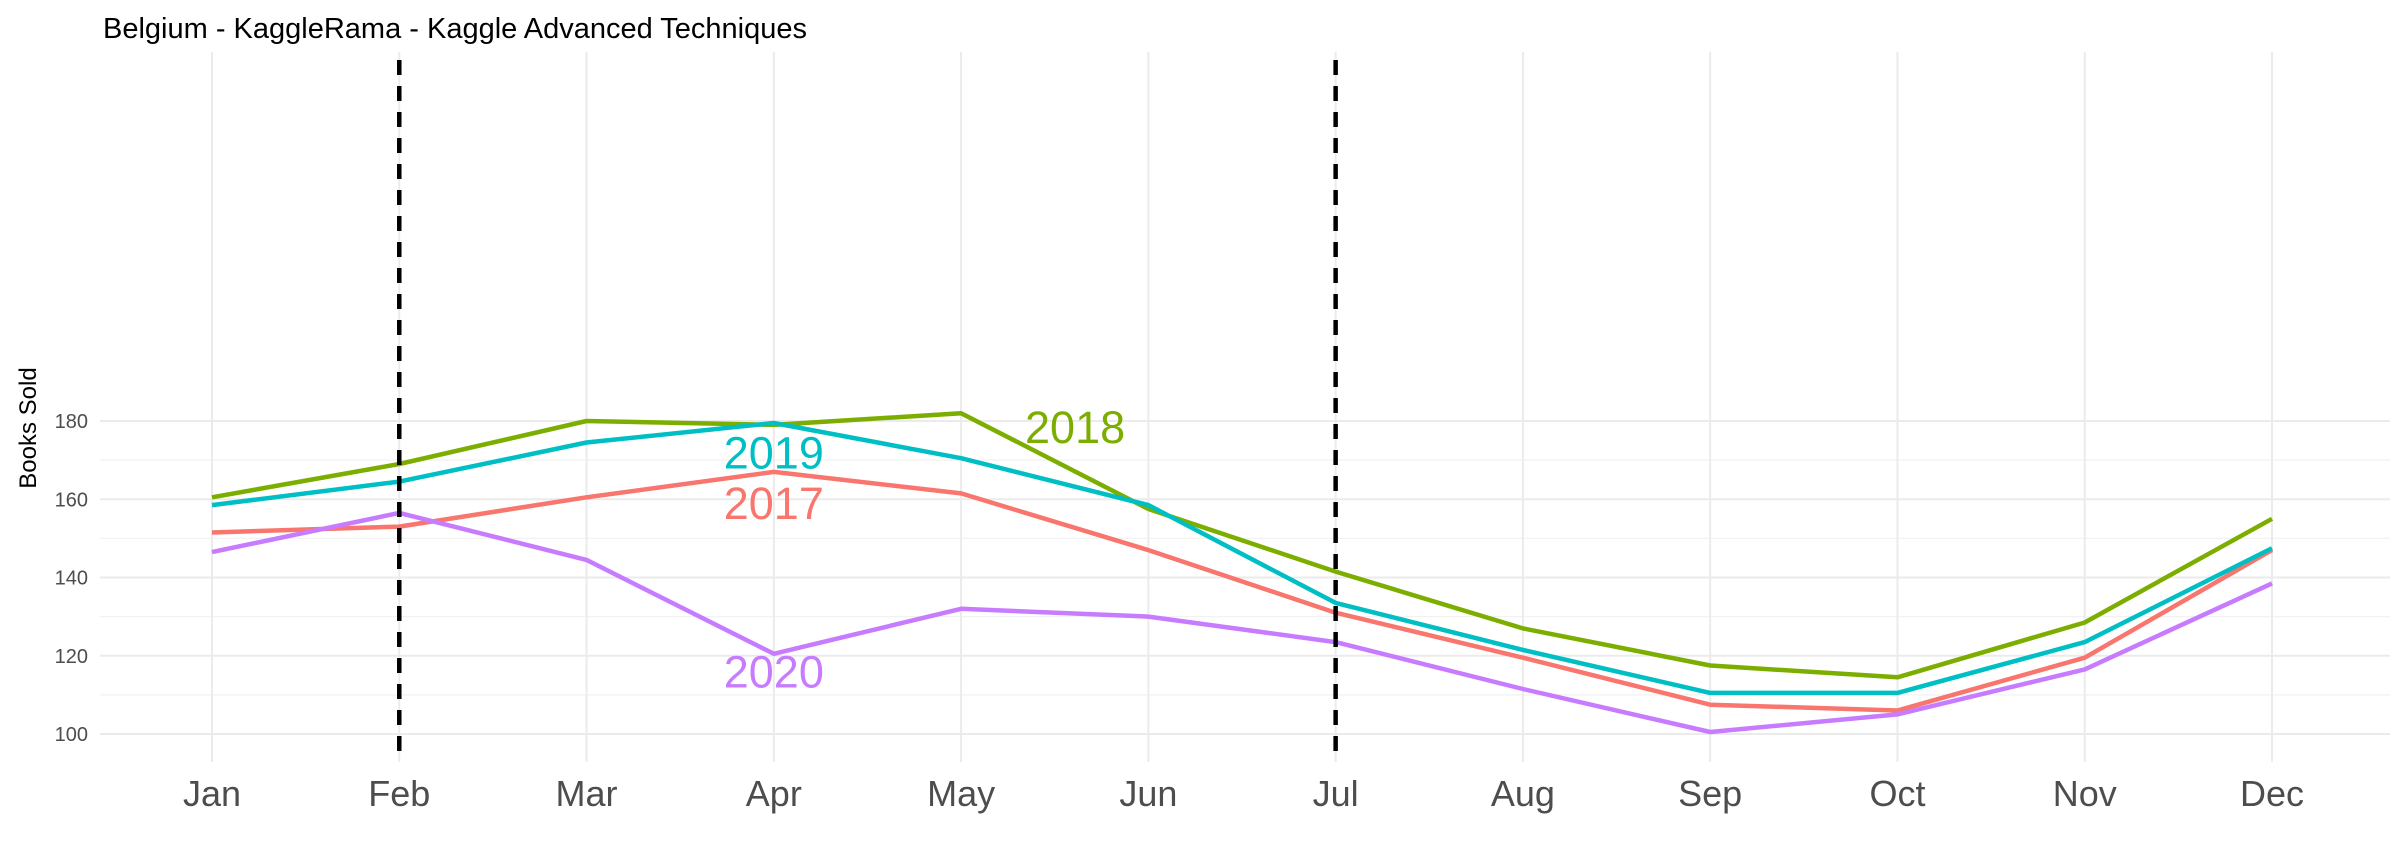 The width and height of the screenshot is (2400, 864). Describe the element at coordinates (961, 793) in the screenshot. I see `x-tick-label: May` at that location.